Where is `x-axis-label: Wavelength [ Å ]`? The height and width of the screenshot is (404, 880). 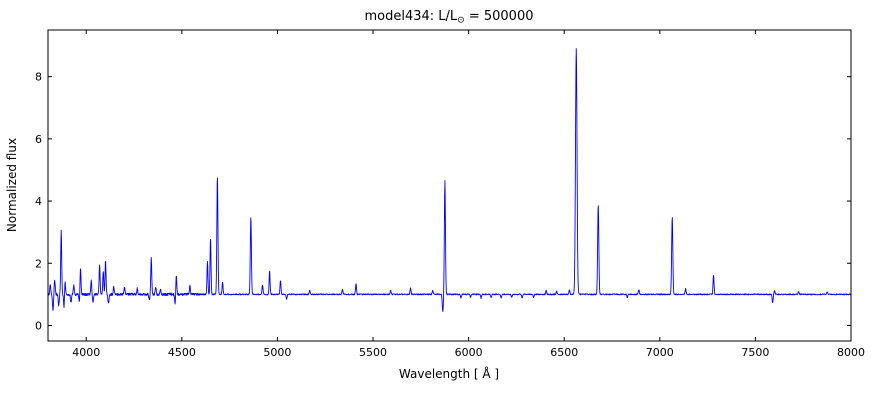
x-axis-label: Wavelength [ Å ] is located at coordinates (449, 373).